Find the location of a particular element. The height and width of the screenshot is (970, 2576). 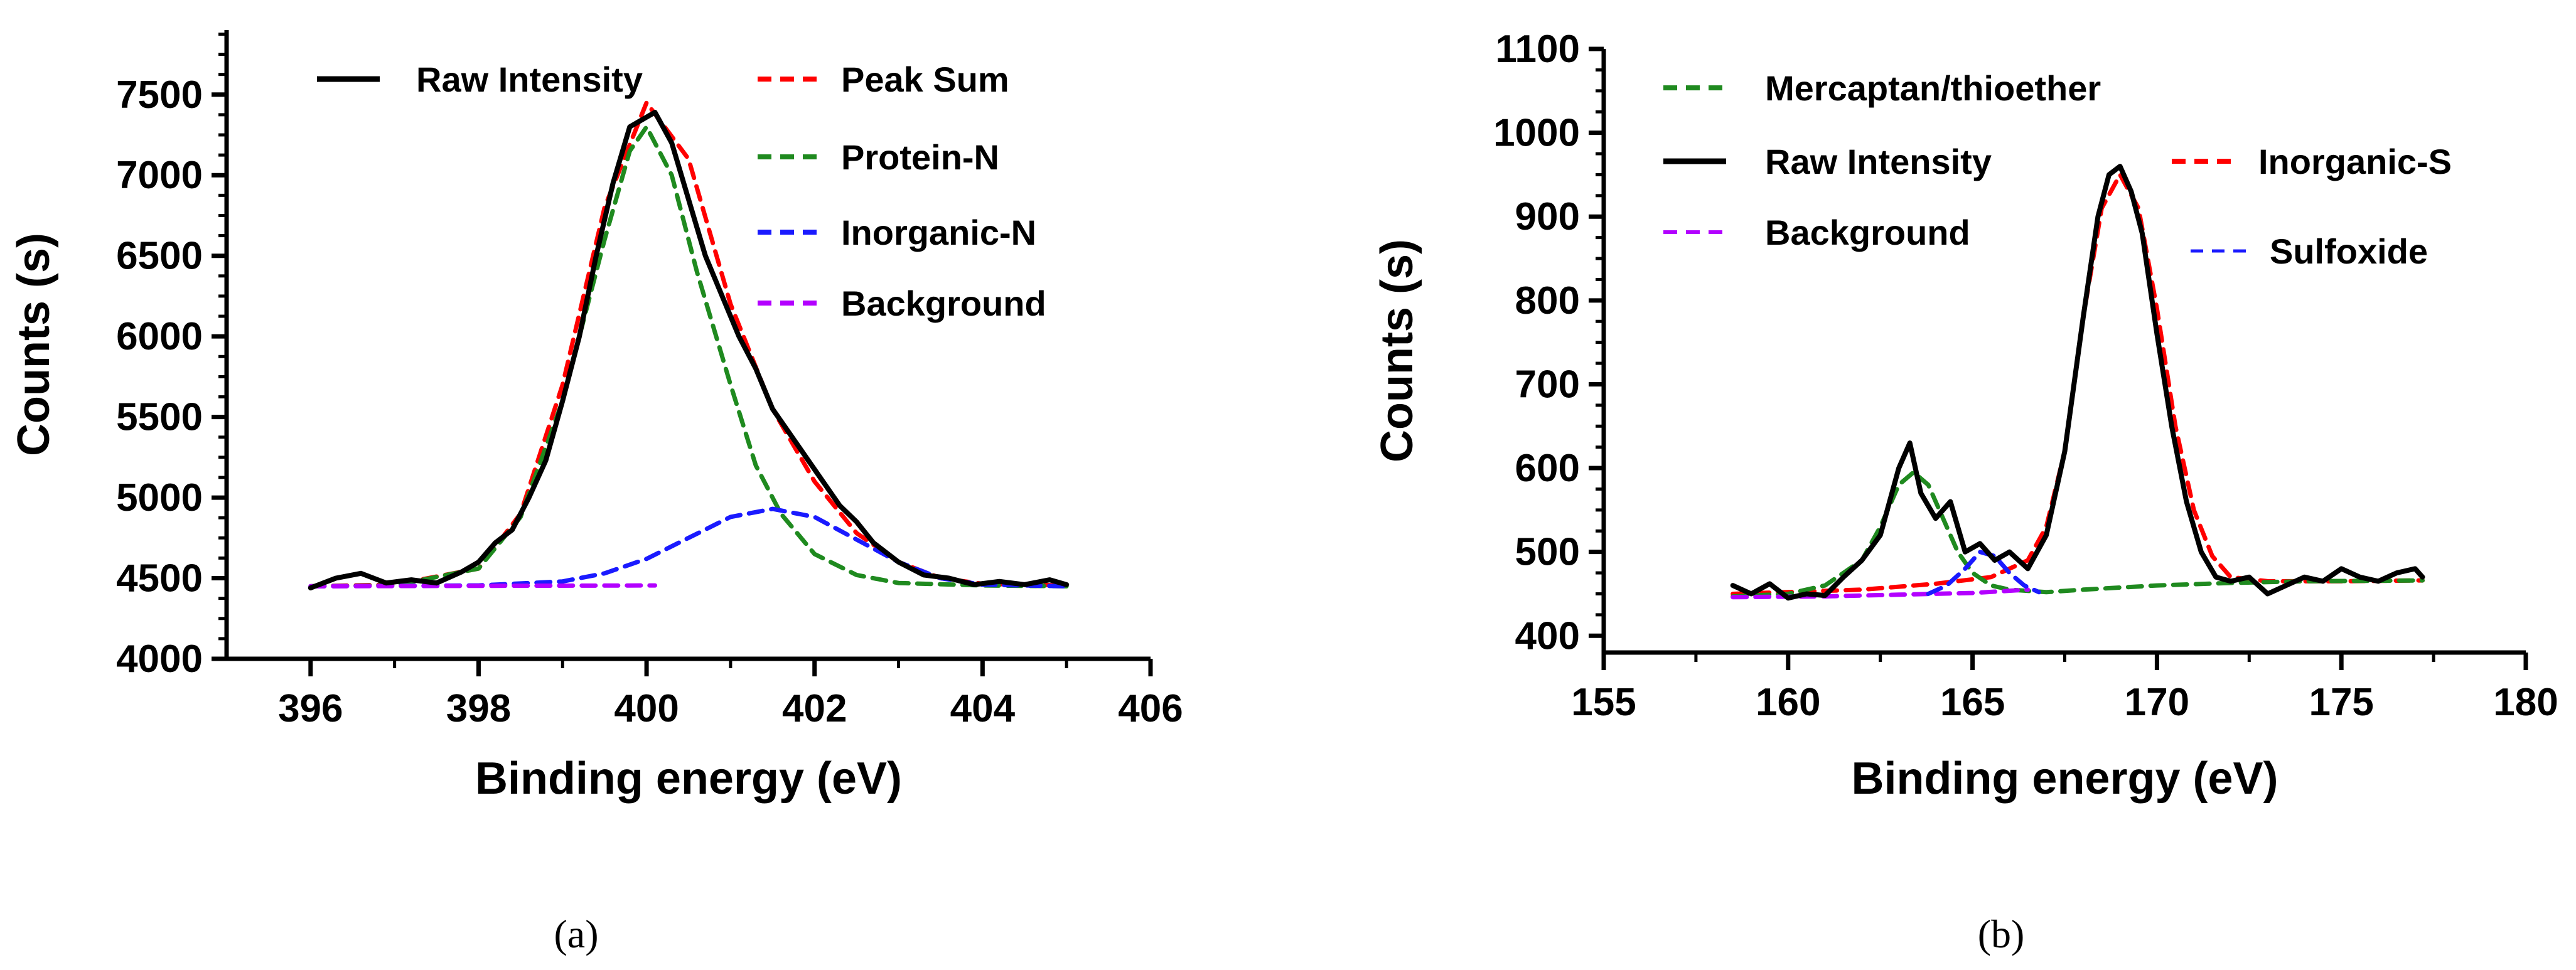

series-line-b-inorganic-s is located at coordinates (2078, 384).